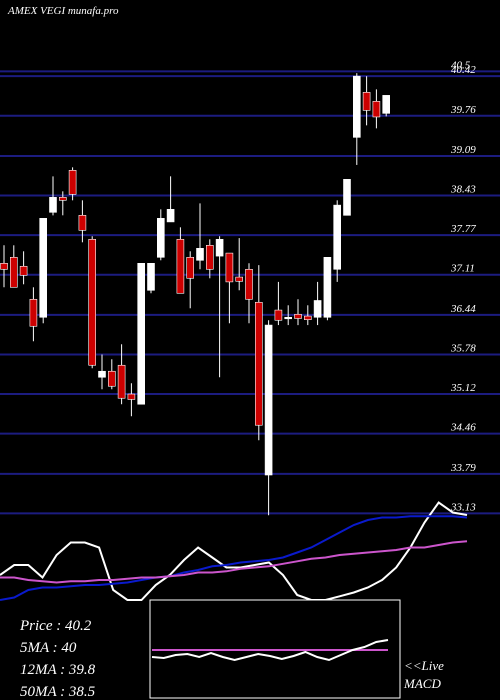 The height and width of the screenshot is (700, 500). I want to click on summary-line: 50MA : 38.5, so click(58, 692).